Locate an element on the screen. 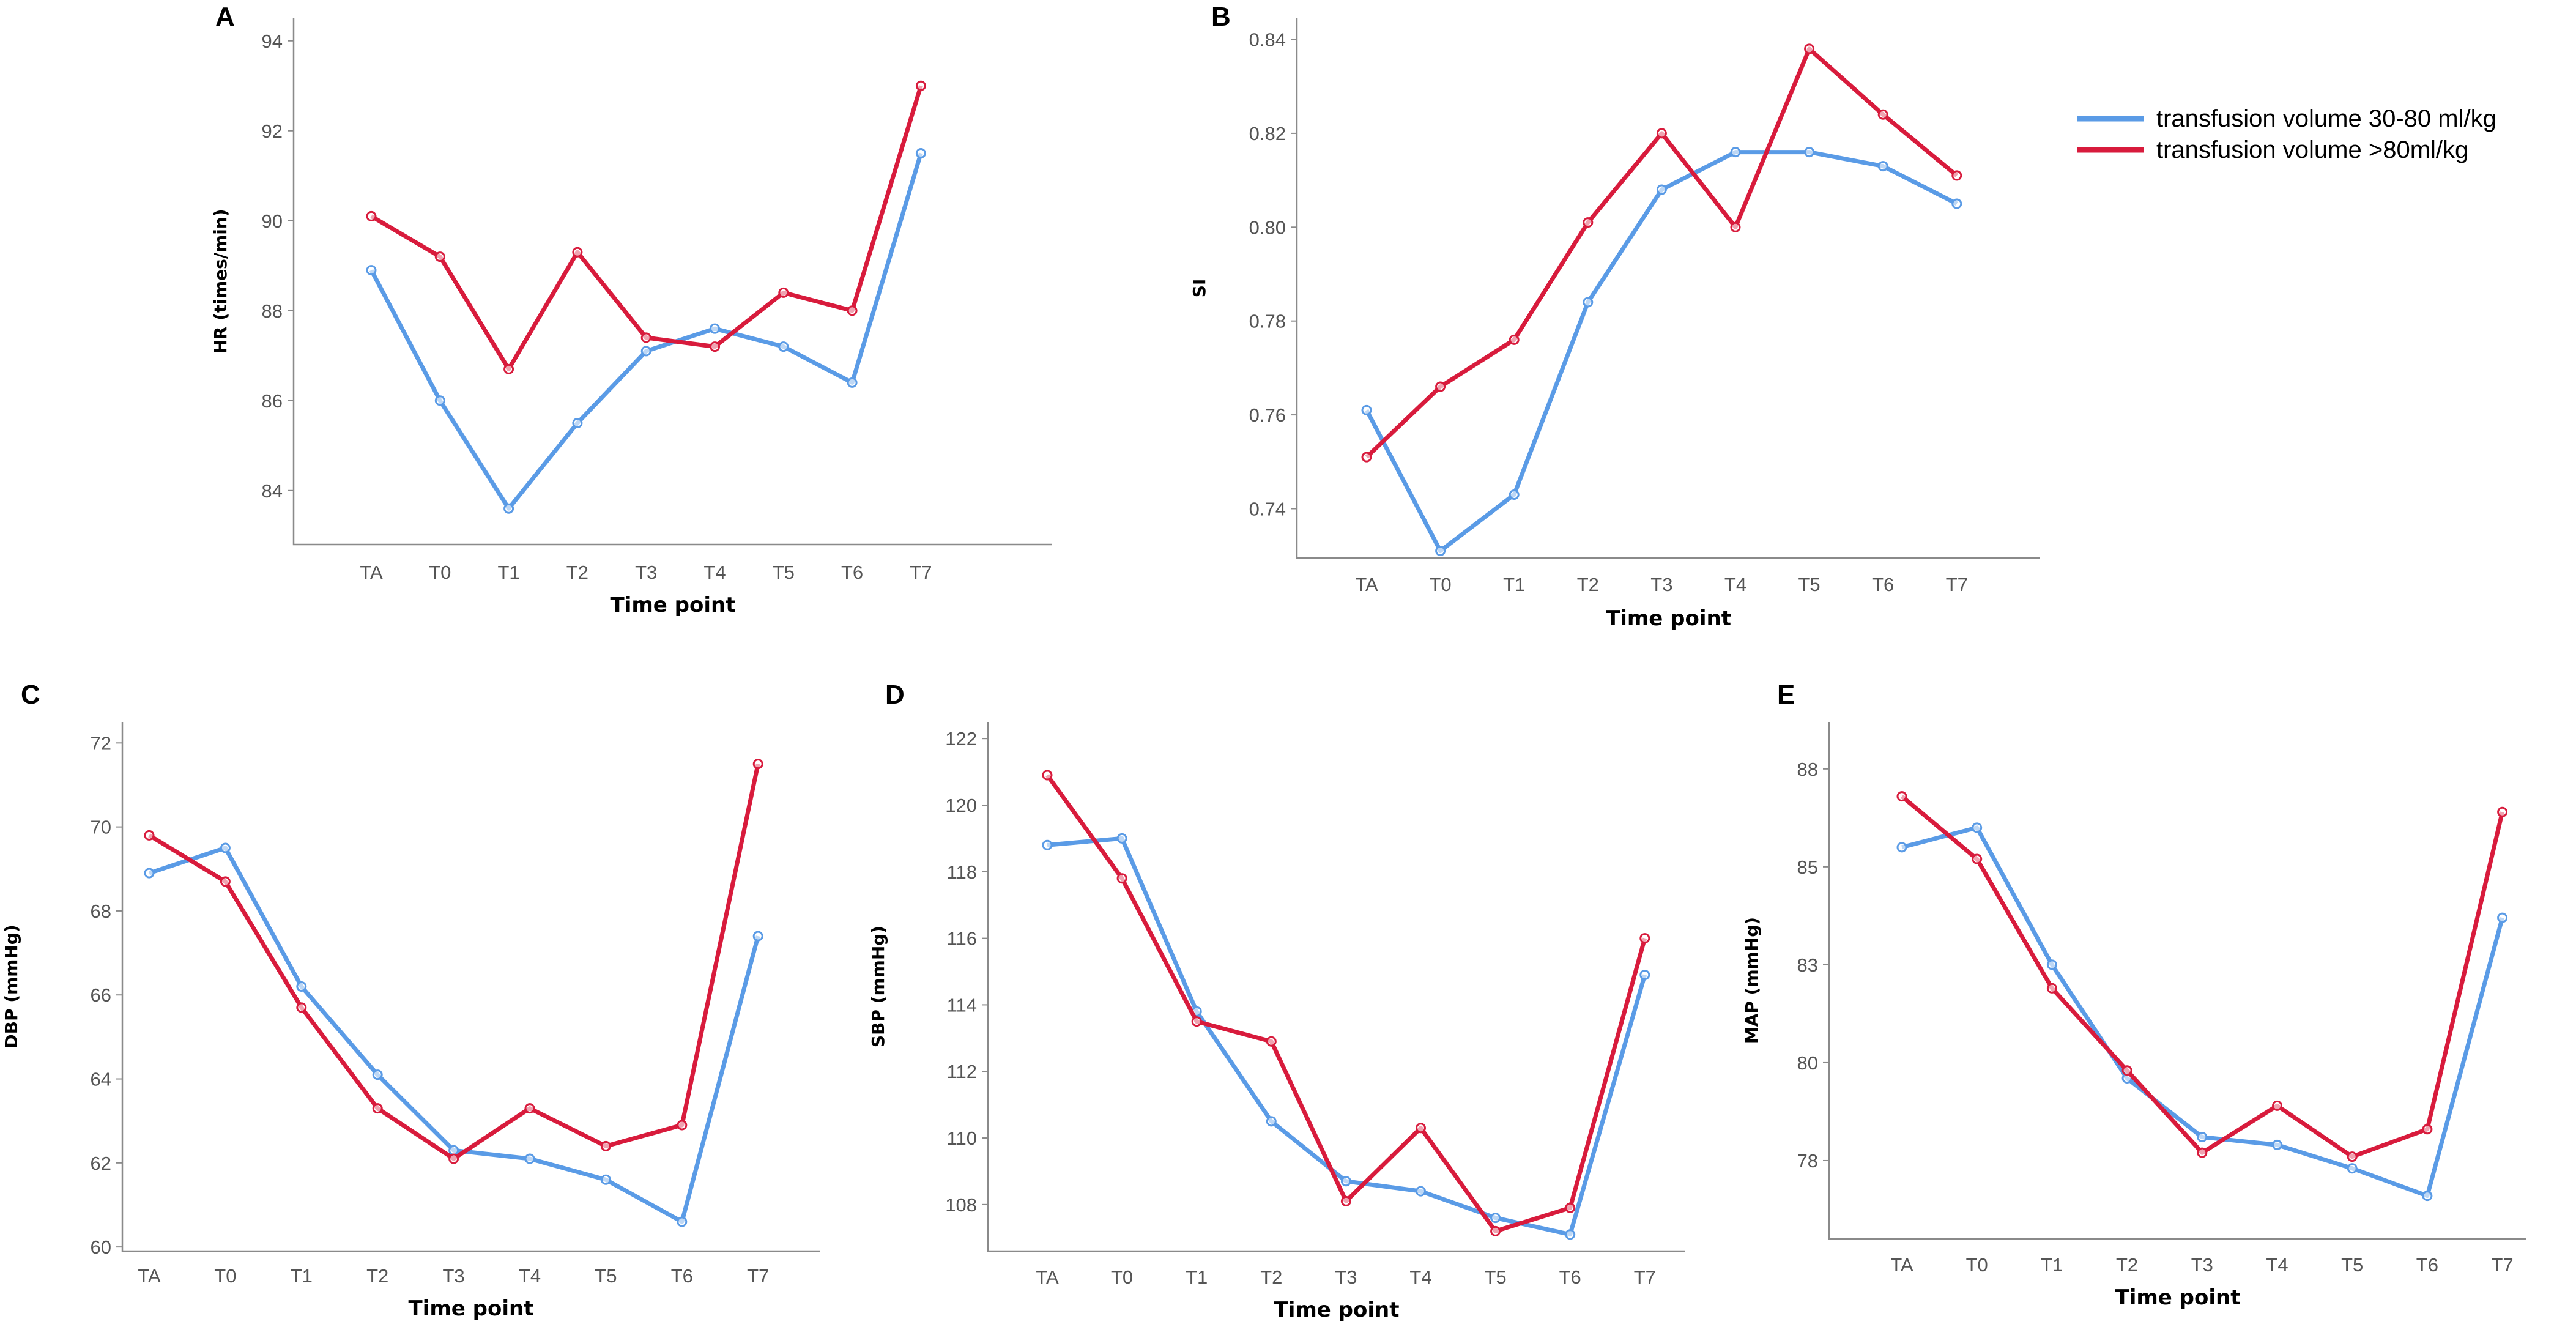 This screenshot has height=1327, width=2576. y-axis-label: SBP (mmHg) is located at coordinates (878, 986).